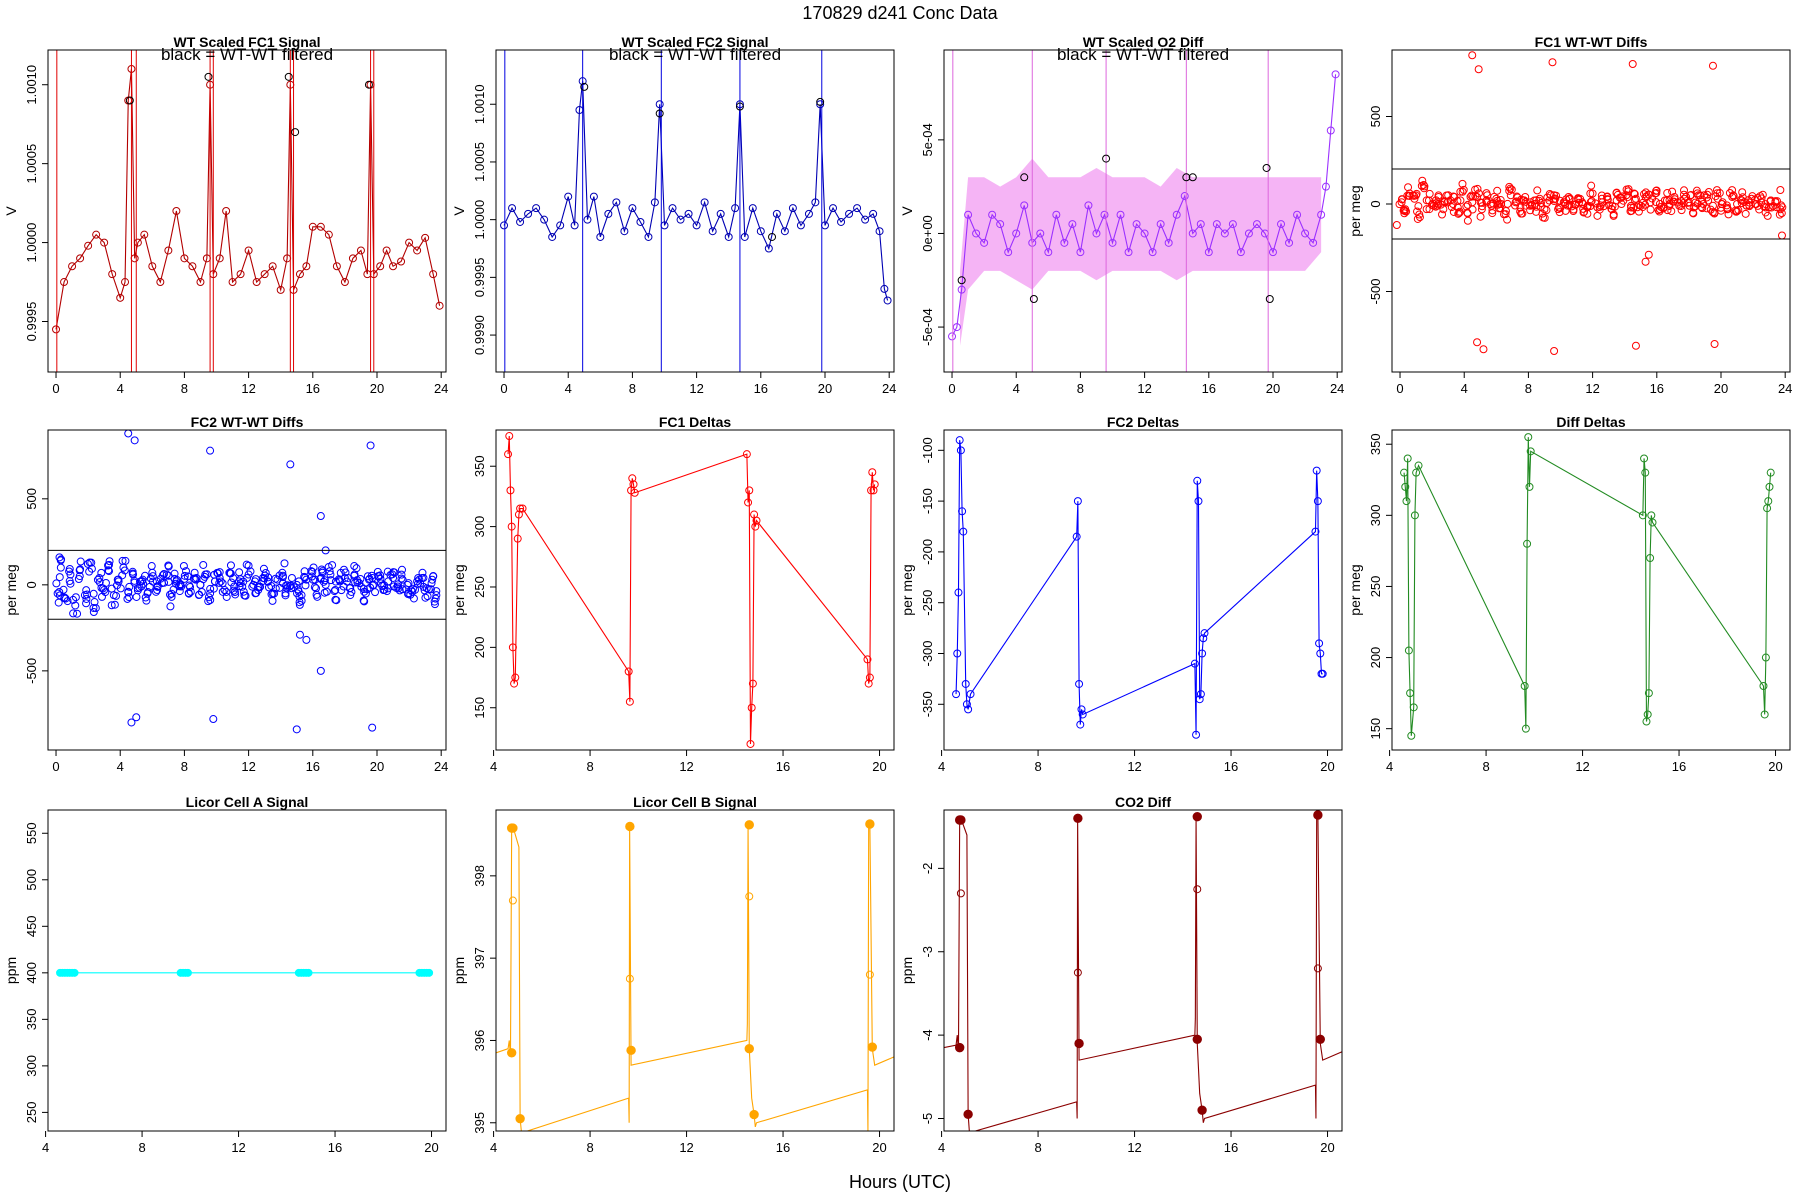 Image resolution: width=1800 pixels, height=1200 pixels. What do you see at coordinates (761, 388) in the screenshot?
I see `x-tick-label: 16` at bounding box center [761, 388].